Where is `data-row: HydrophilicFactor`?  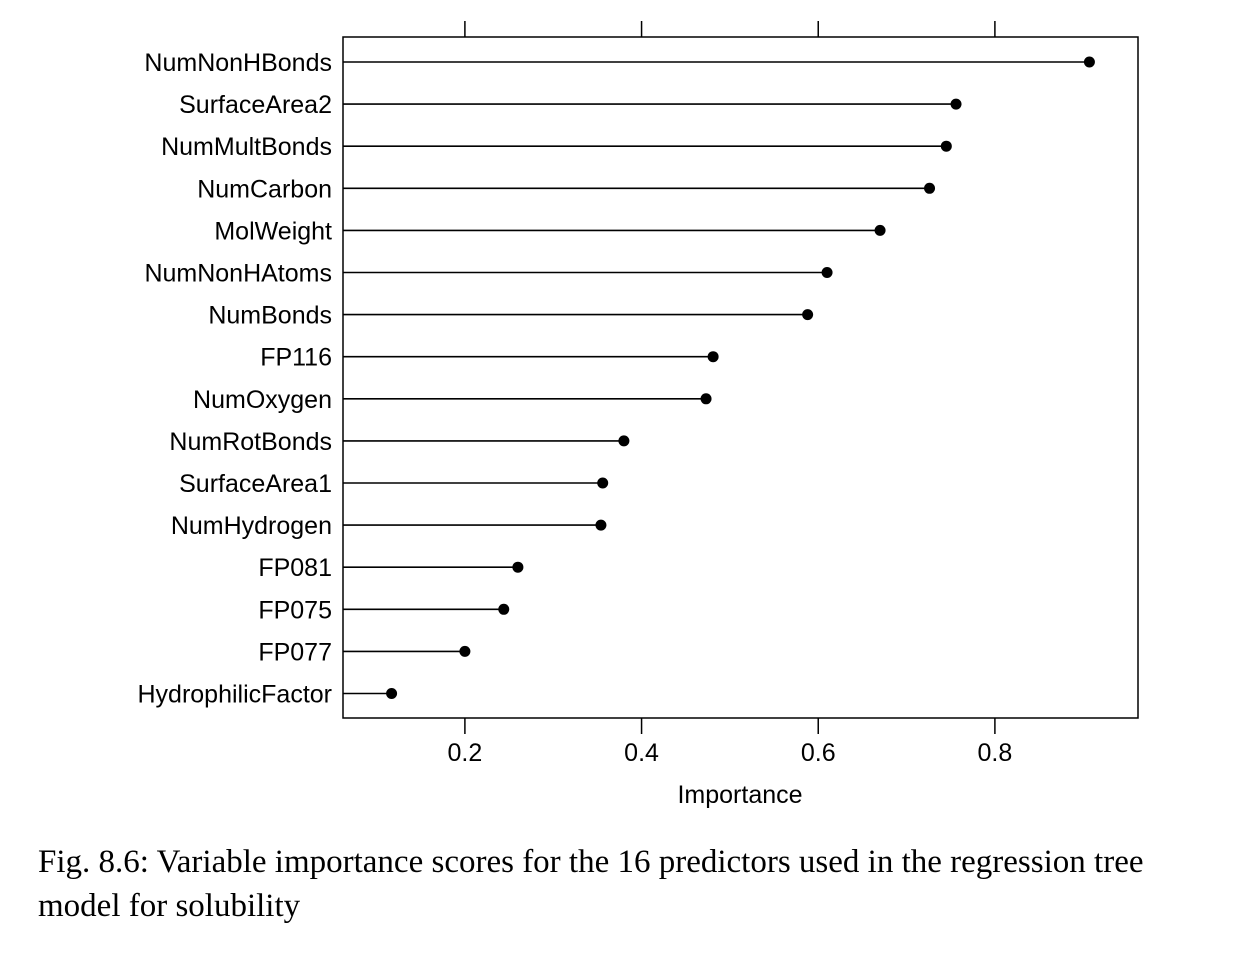
data-row: HydrophilicFactor is located at coordinates (267, 695).